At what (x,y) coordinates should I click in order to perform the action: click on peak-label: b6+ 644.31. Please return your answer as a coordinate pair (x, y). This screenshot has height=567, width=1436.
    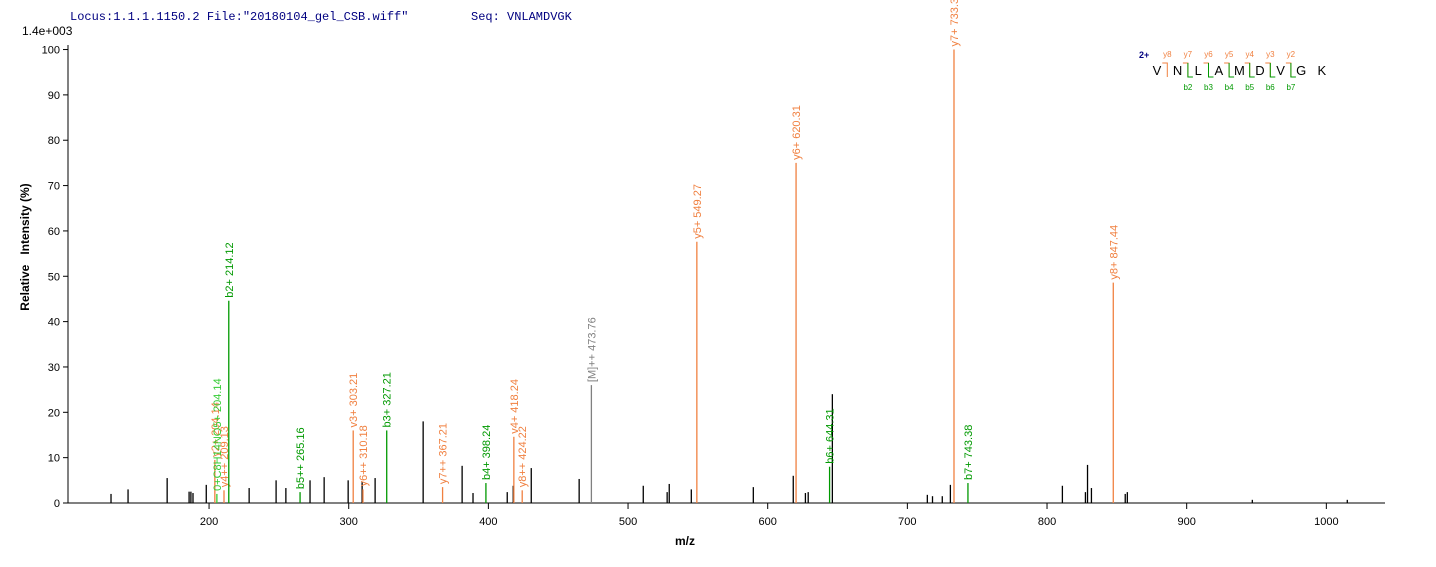
    Looking at the image, I should click on (831, 435).